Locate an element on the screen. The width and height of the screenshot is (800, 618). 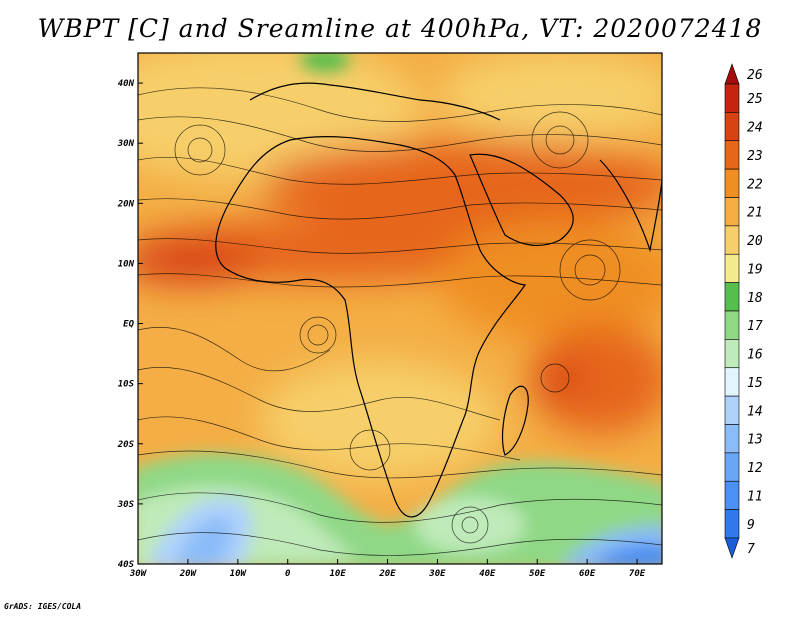
lat-tick-label: 20N is located at coordinates (126, 204).